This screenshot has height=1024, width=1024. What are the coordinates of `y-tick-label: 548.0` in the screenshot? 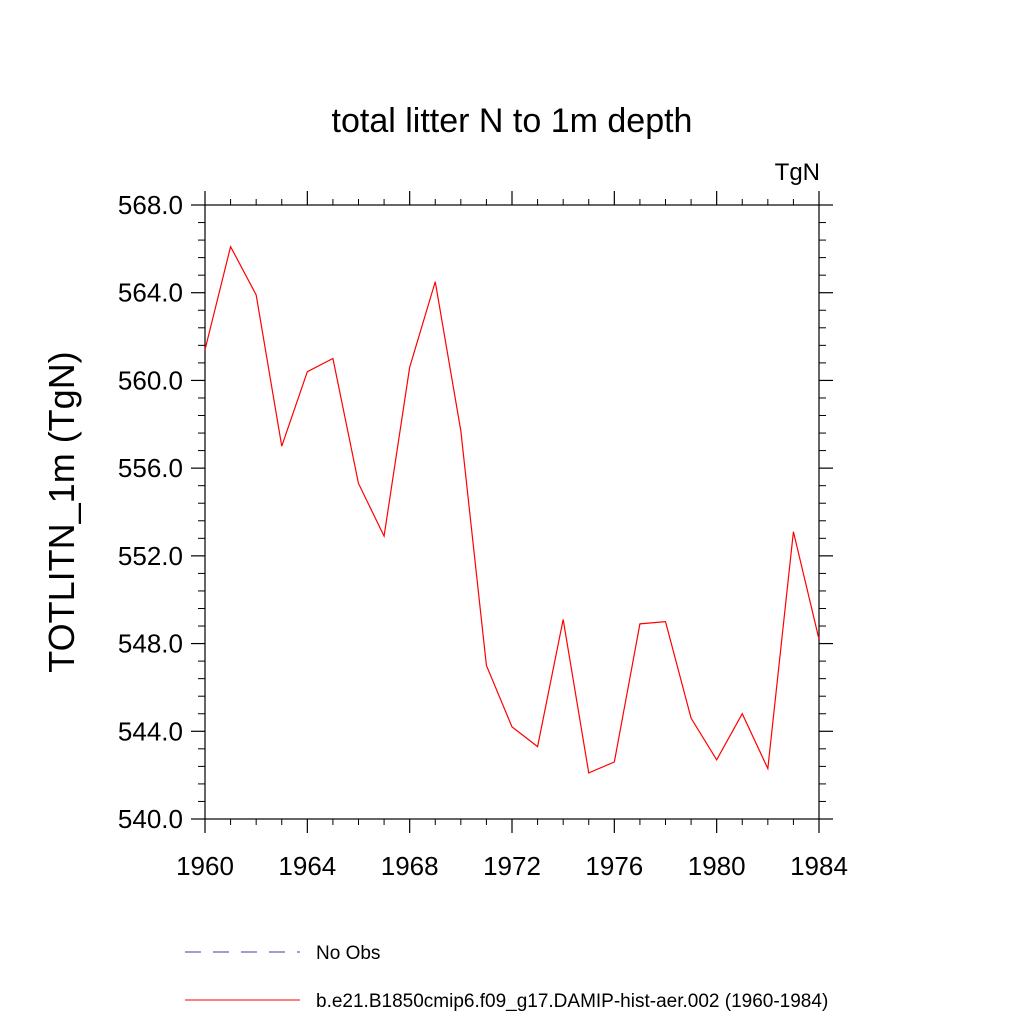 It's located at (150, 644).